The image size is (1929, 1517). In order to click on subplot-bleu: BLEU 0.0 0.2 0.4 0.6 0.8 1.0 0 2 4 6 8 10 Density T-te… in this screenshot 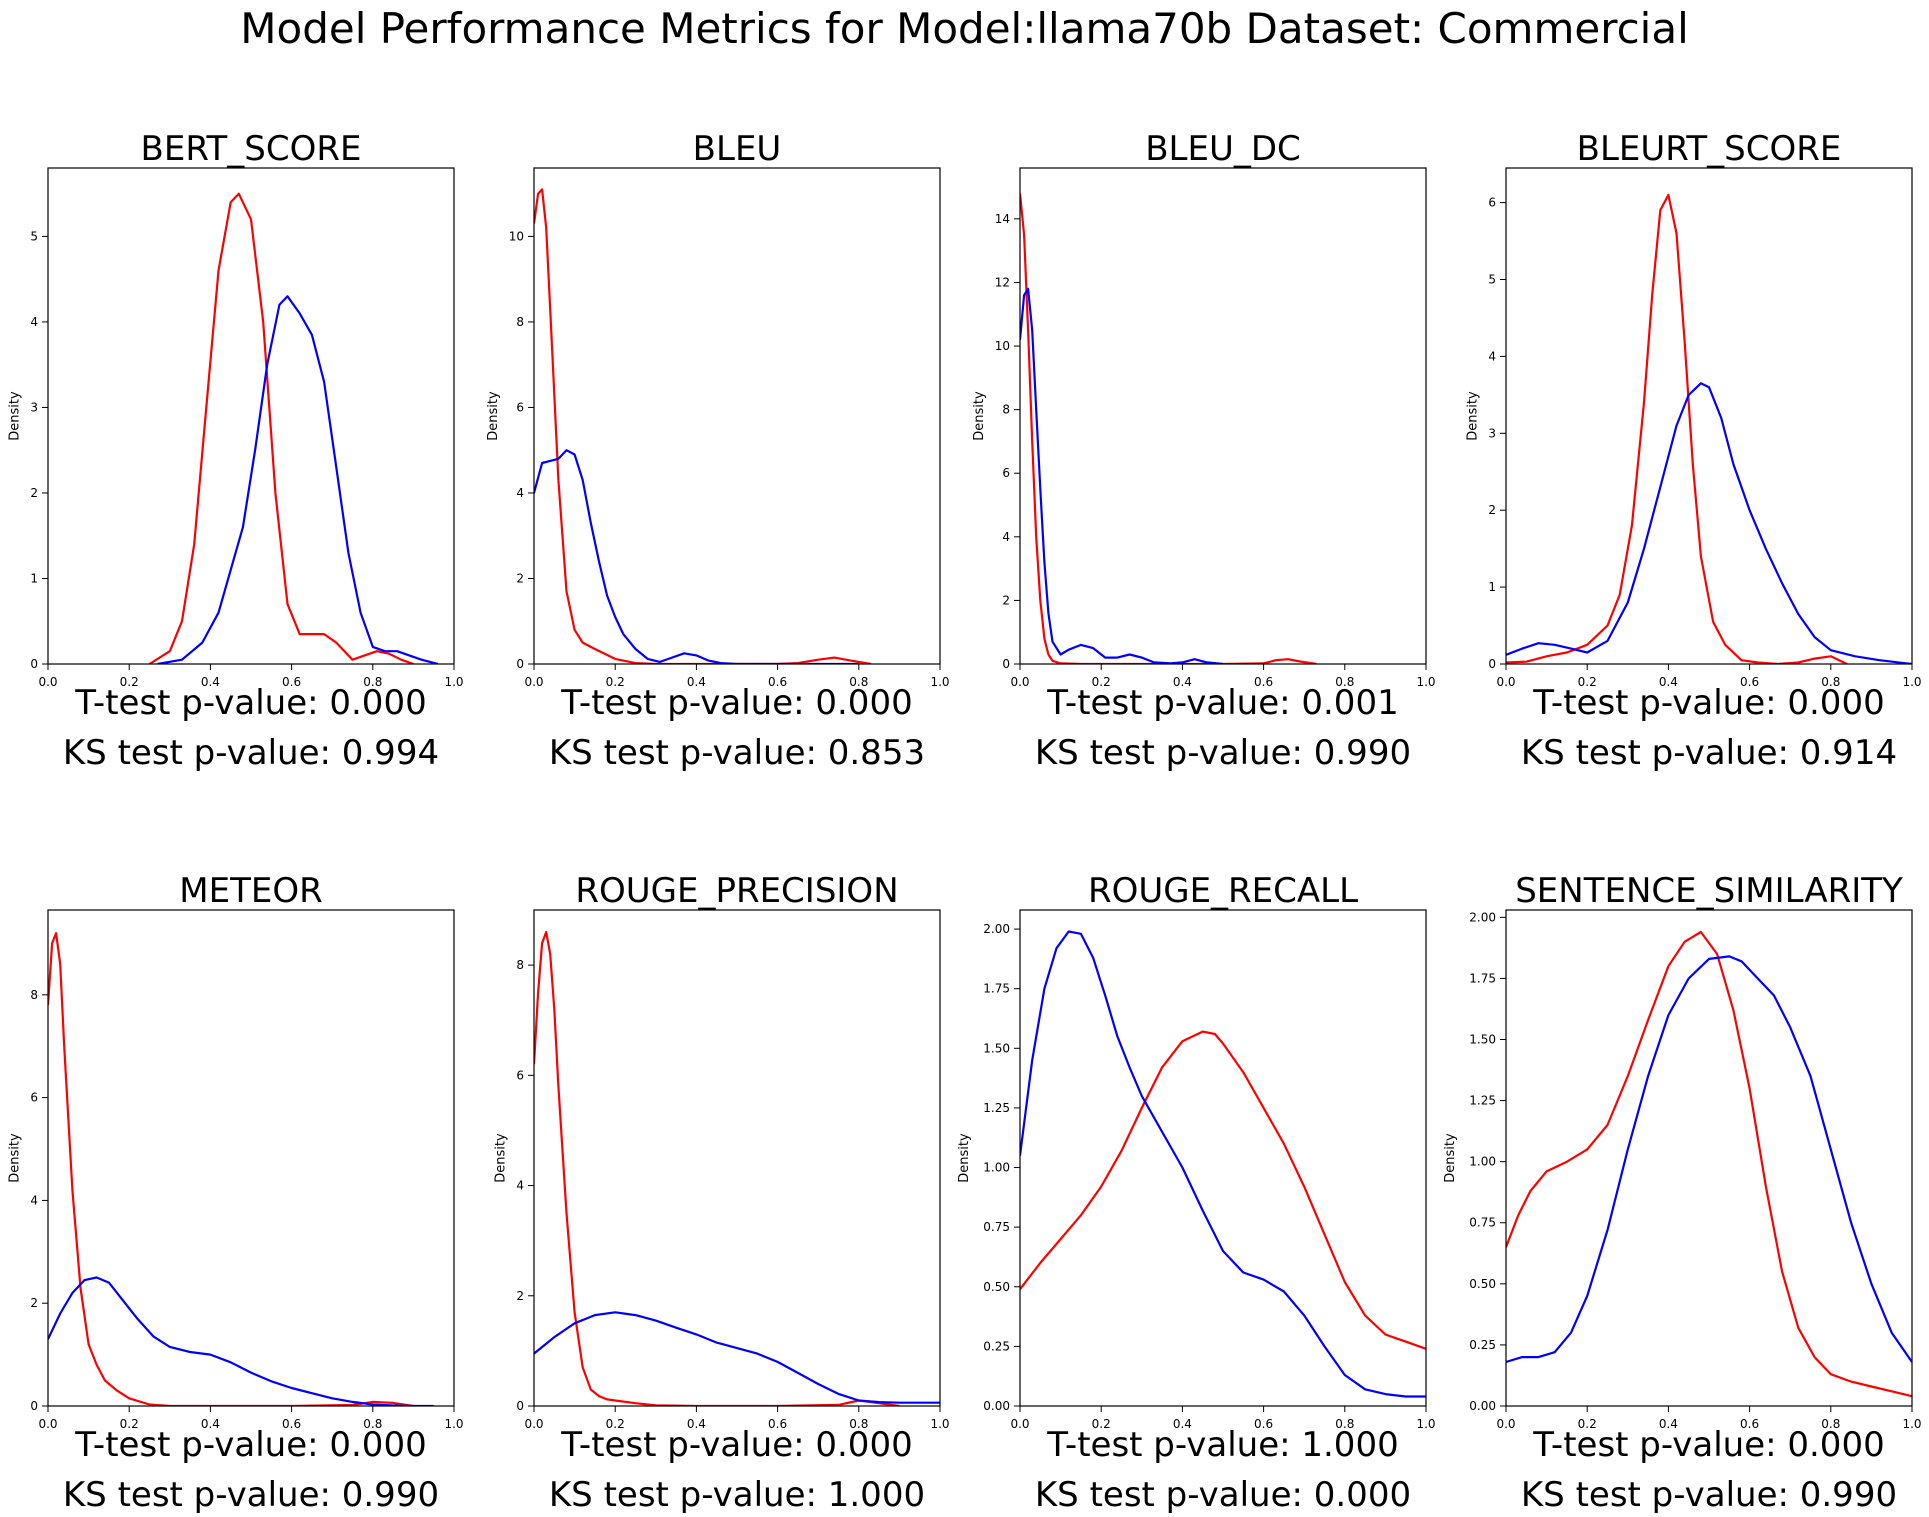, I will do `click(718, 451)`.